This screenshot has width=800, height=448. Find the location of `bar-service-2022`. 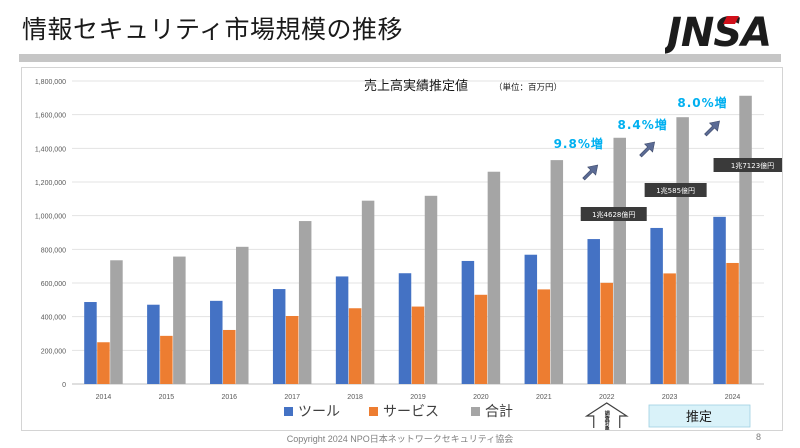

bar-service-2022 is located at coordinates (606, 333).